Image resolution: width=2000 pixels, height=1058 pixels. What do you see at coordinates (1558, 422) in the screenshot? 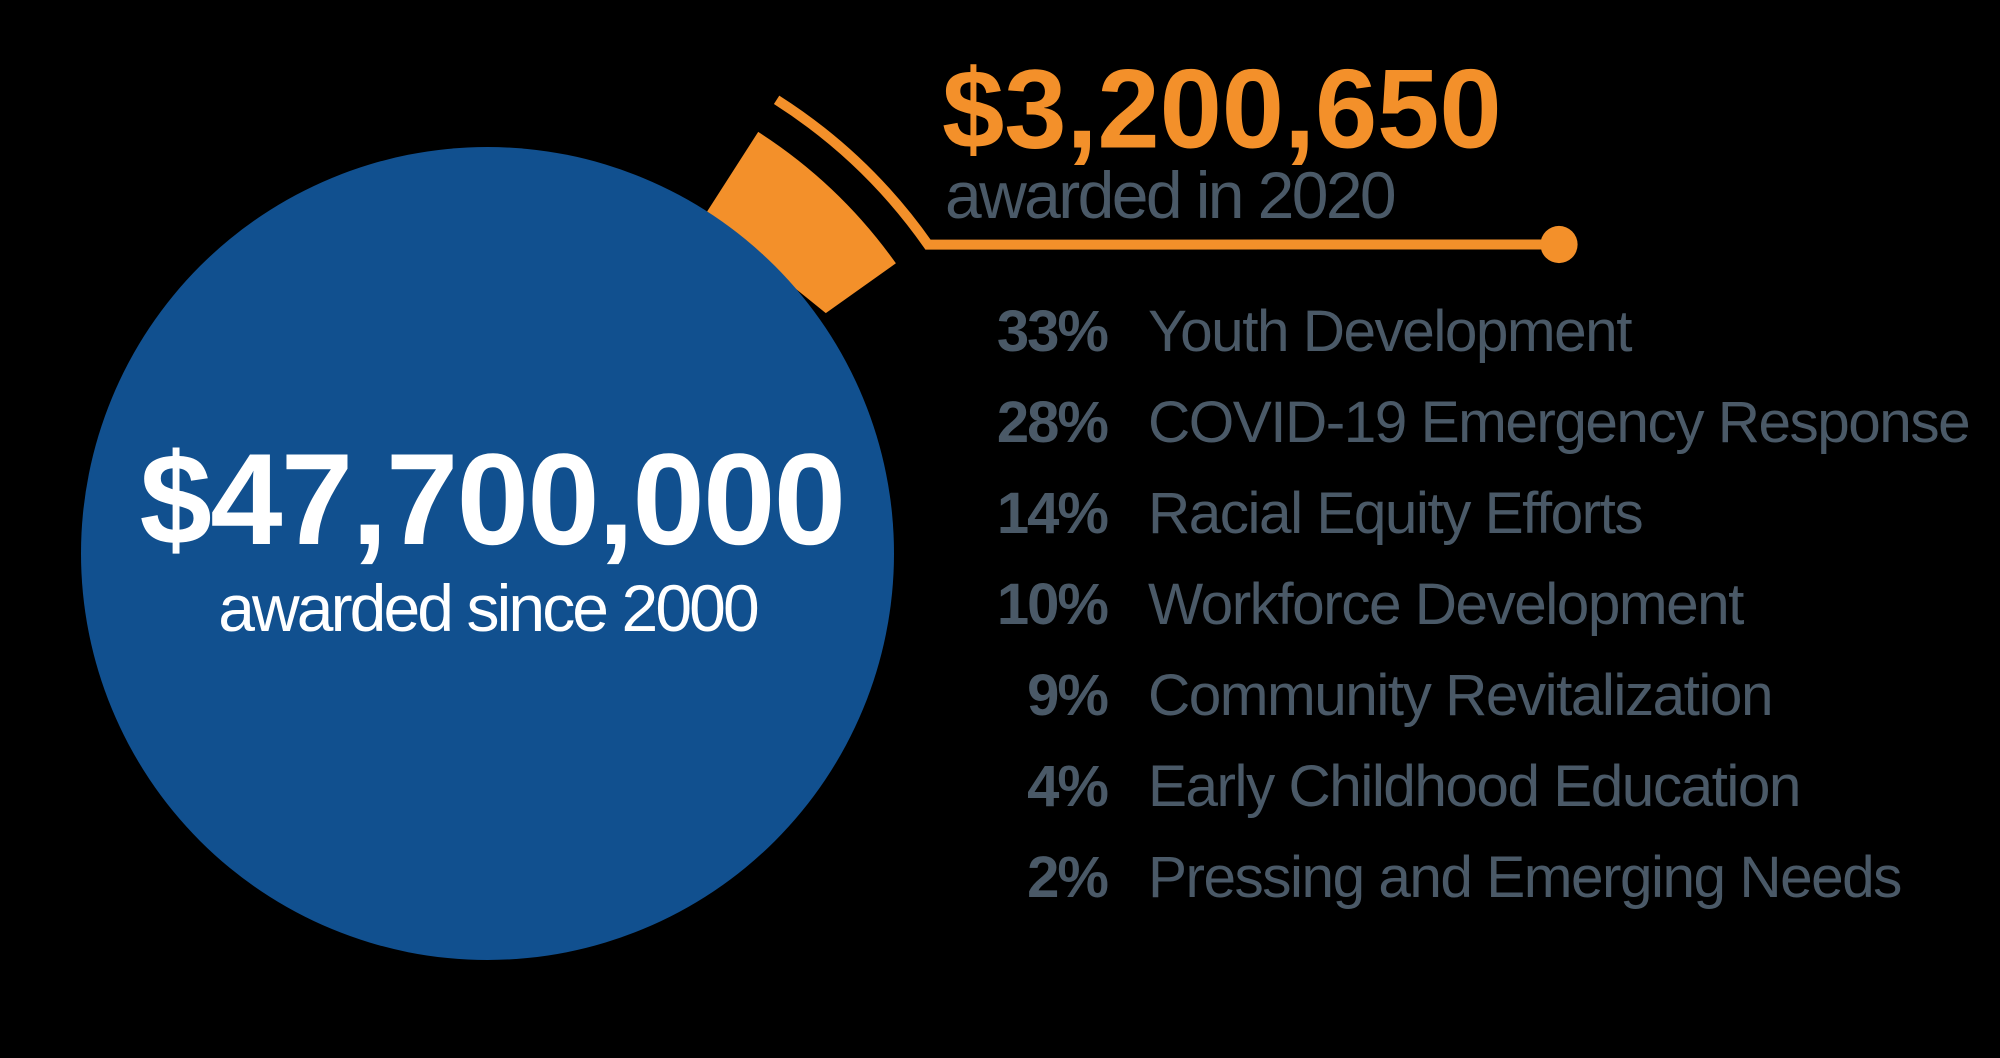
I see `svg-text: COVID-19 Emergency Response` at bounding box center [1558, 422].